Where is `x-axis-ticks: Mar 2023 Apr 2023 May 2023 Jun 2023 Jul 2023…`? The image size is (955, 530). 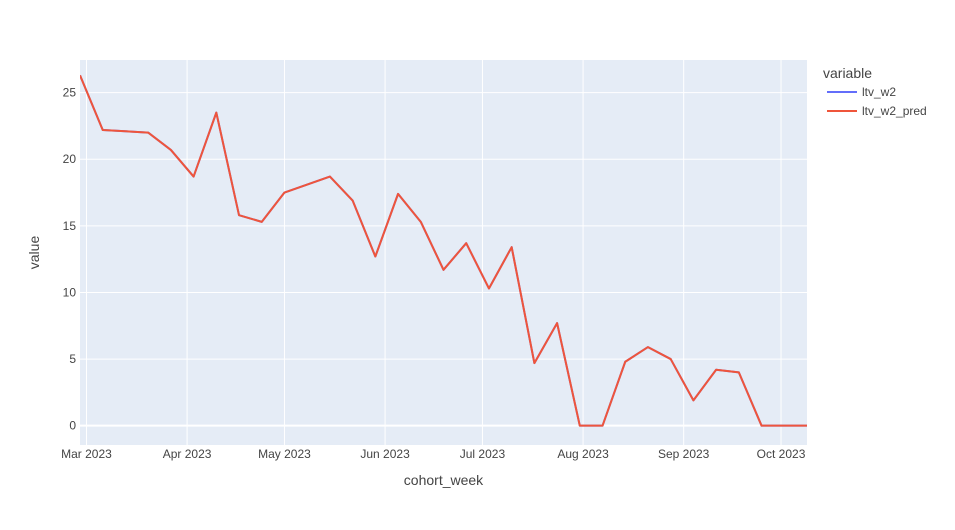 x-axis-ticks: Mar 2023 Apr 2023 May 2023 Jun 2023 Jul 2023… is located at coordinates (433, 454).